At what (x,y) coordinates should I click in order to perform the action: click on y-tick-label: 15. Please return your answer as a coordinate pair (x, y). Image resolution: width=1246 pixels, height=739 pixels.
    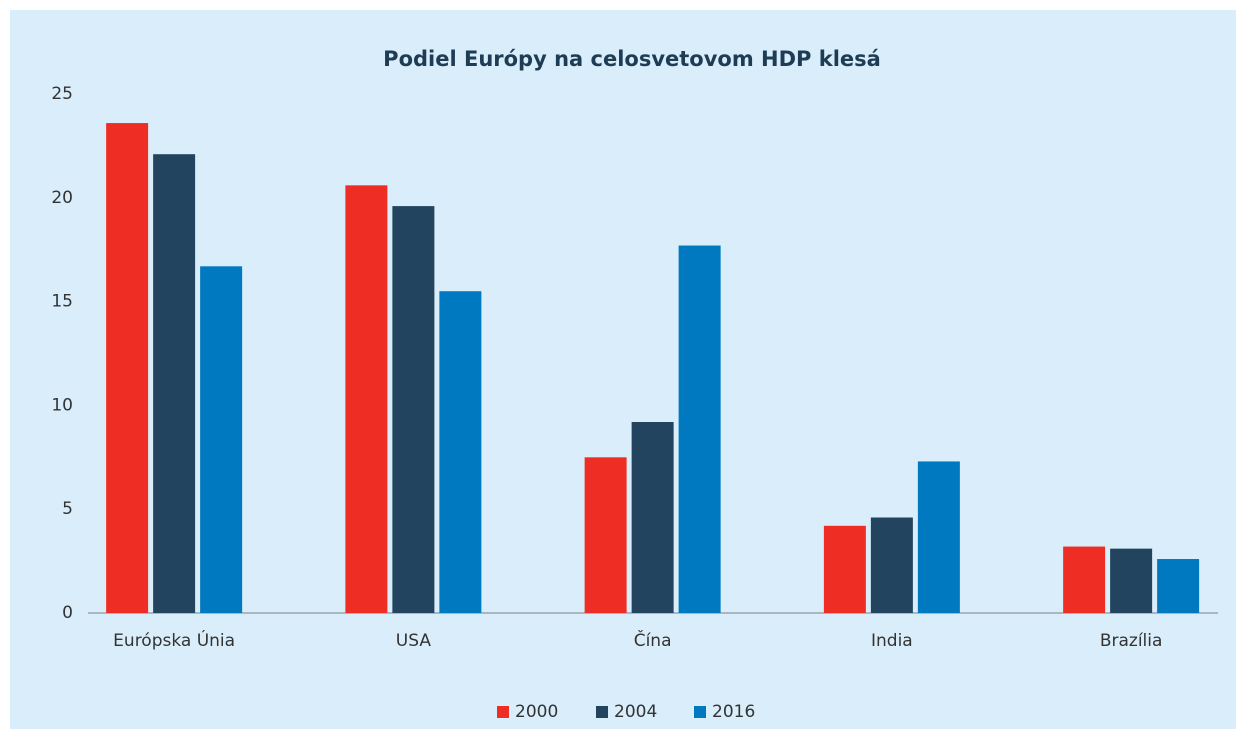
    Looking at the image, I should click on (62, 302).